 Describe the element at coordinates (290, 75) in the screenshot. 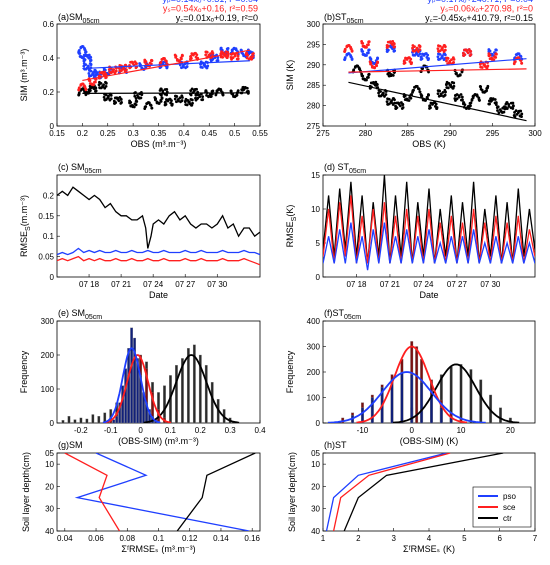

I see `y-axis-label: SIM (K)` at that location.